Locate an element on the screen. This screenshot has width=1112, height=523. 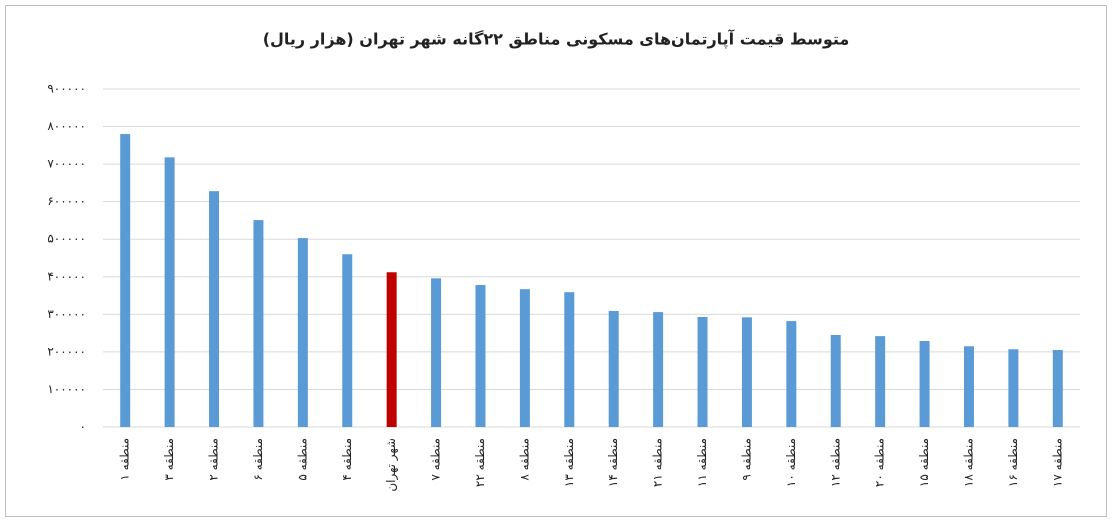
x-tick-label: منطقه ۱۶ is located at coordinates (1013, 462).